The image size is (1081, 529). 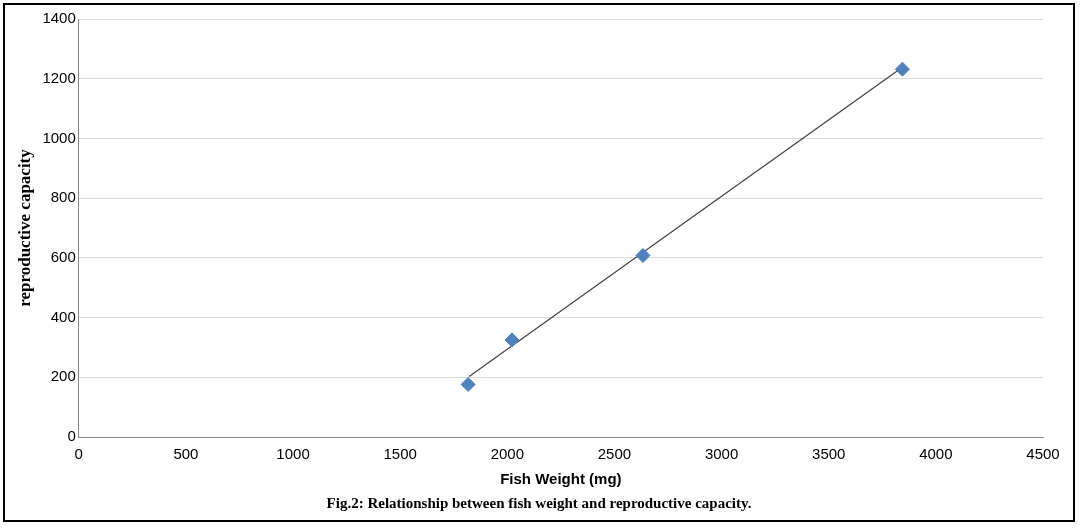 What do you see at coordinates (614, 454) in the screenshot?
I see `x-tick-label: 2500` at bounding box center [614, 454].